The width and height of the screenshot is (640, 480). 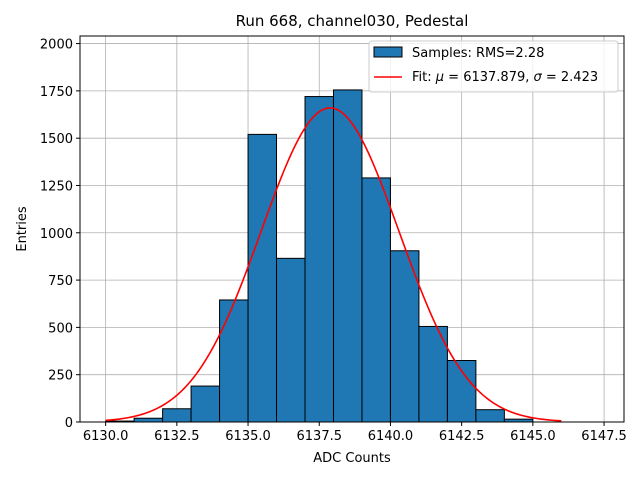 I want to click on y-tick-label: 1000, so click(x=56, y=234).